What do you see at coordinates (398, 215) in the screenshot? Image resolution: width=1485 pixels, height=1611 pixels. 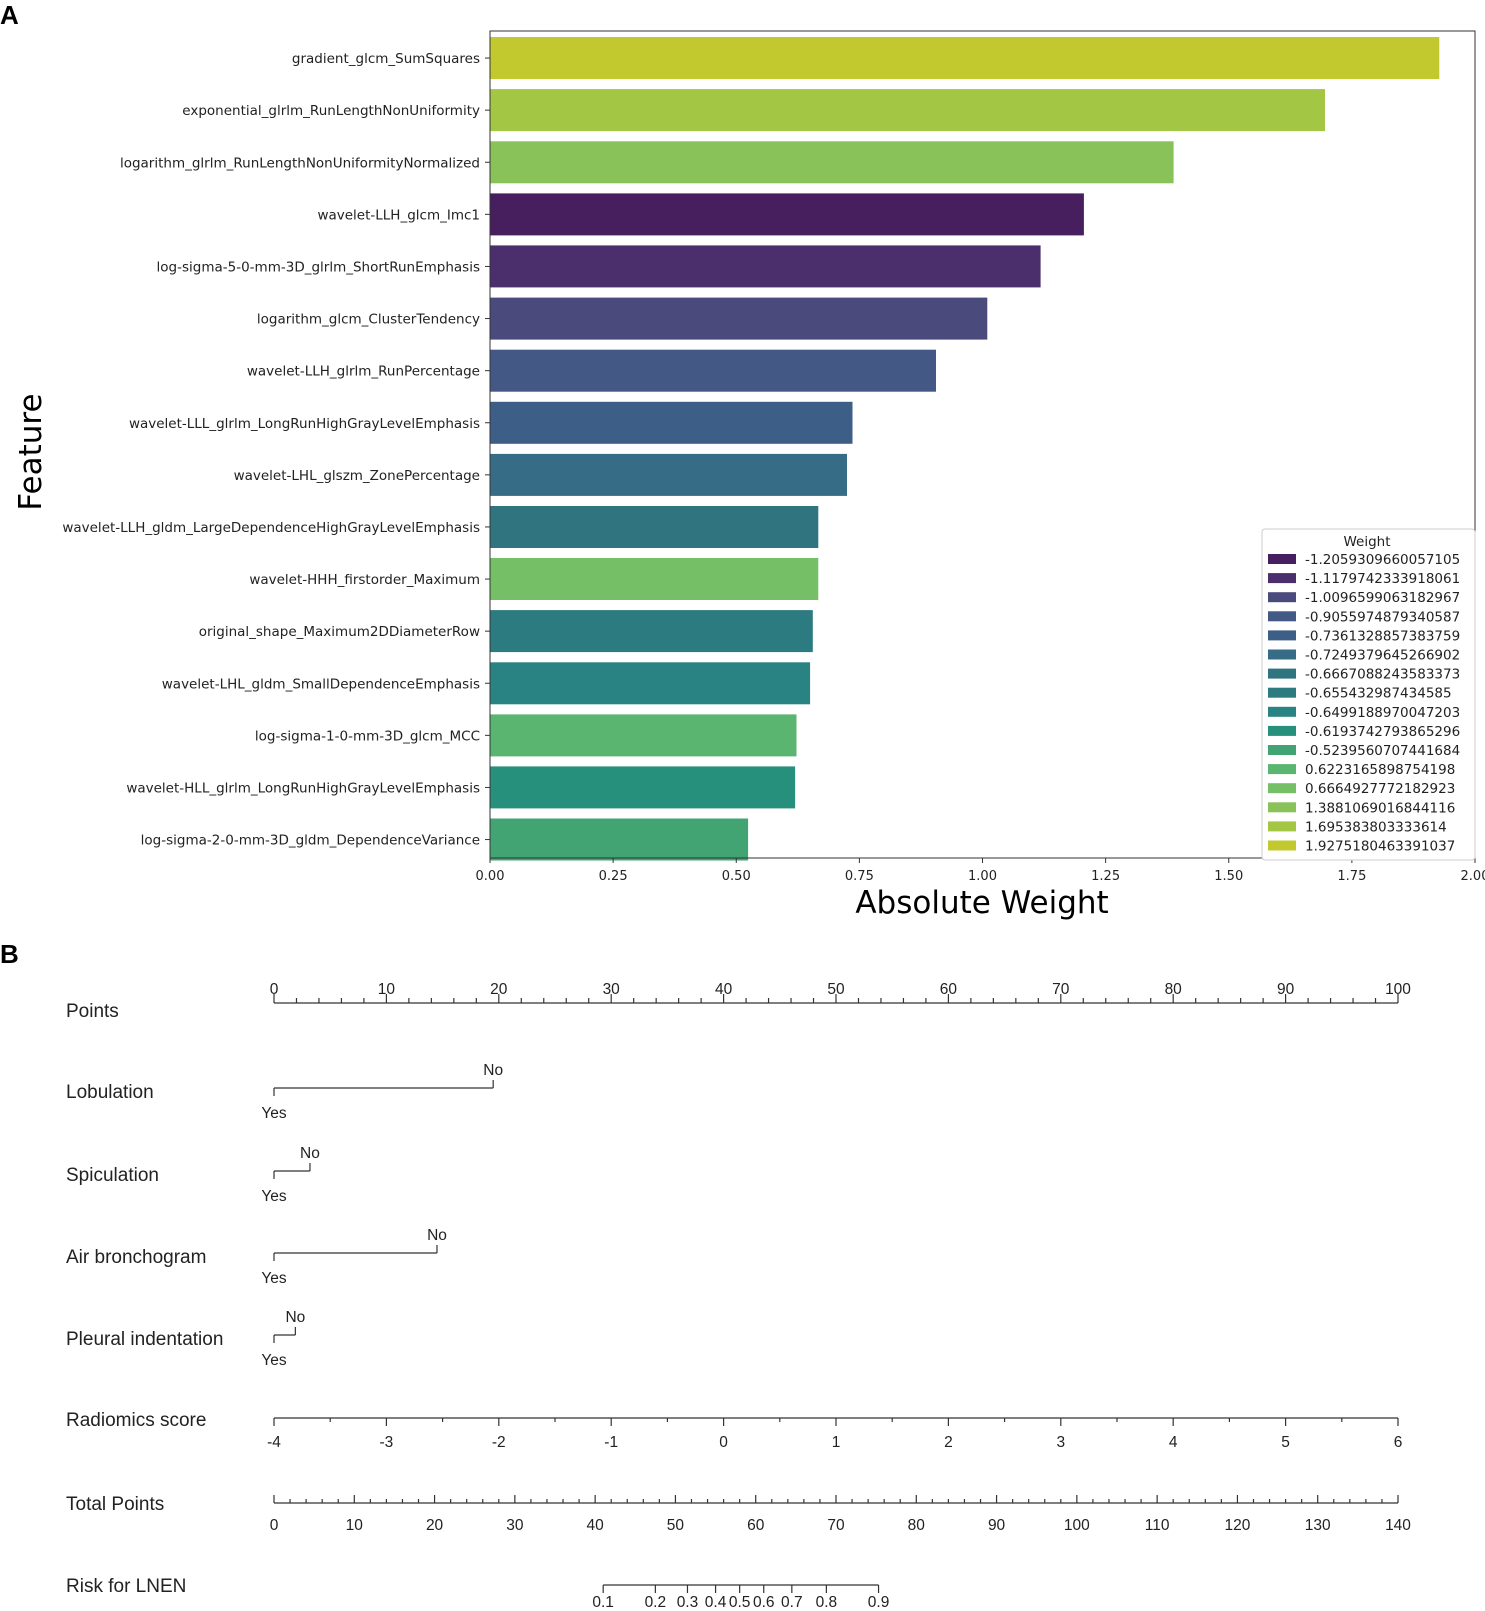 I see `y-tick-label: wavelet-LLH_glcm_Imc1` at bounding box center [398, 215].